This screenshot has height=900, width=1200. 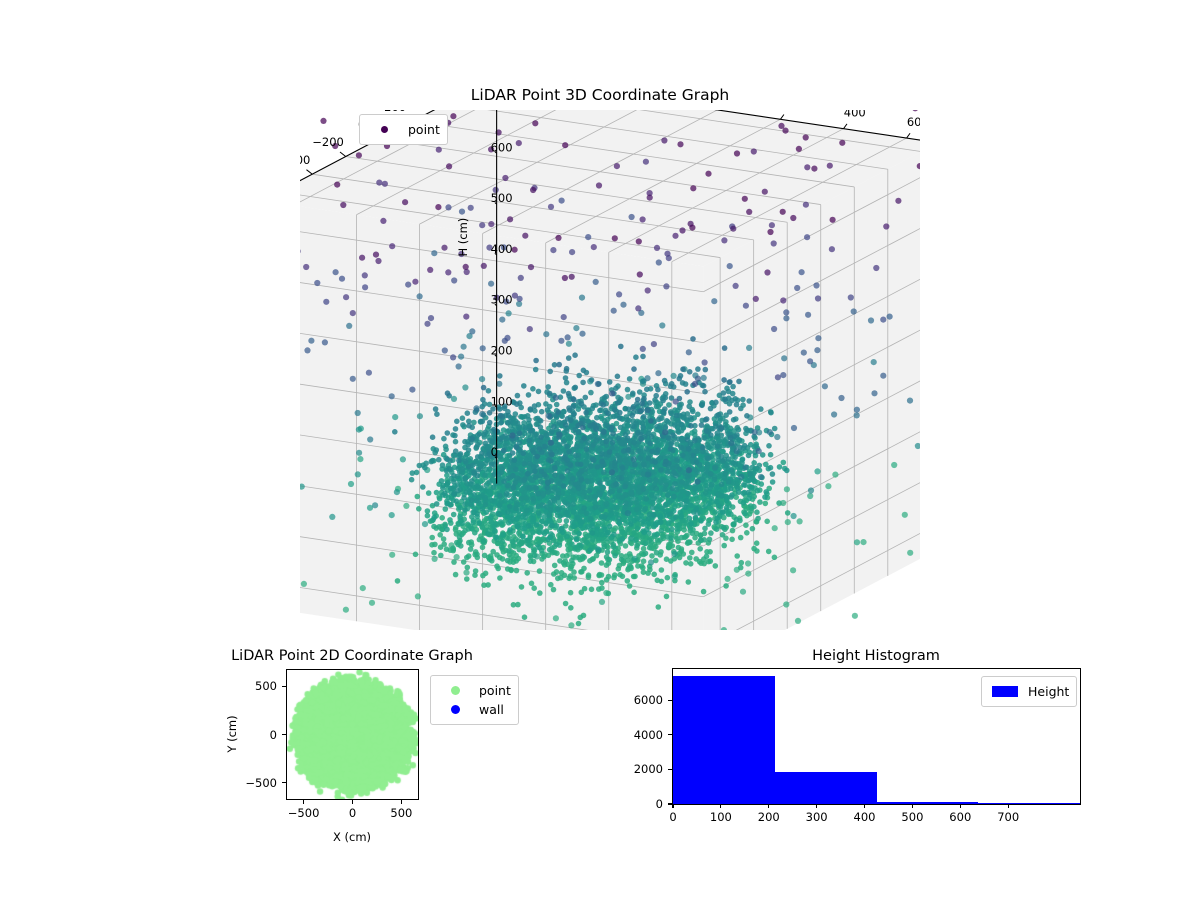 I want to click on panel-2d-title: LiDAR Point 2D Coordinate Graph, so click(x=352, y=656).